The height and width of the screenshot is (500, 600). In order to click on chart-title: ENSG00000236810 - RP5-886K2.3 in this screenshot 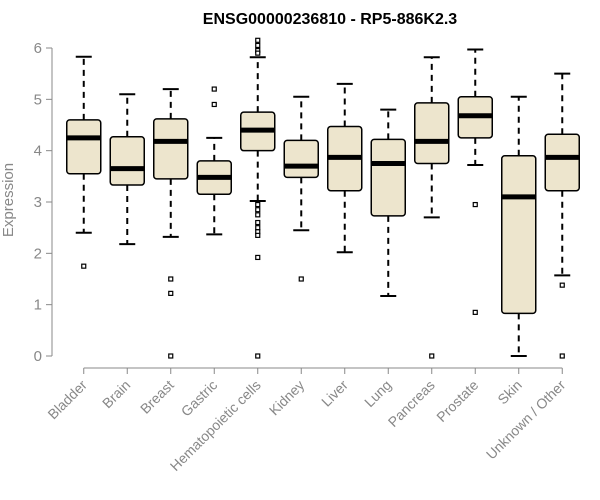, I will do `click(330, 19)`.